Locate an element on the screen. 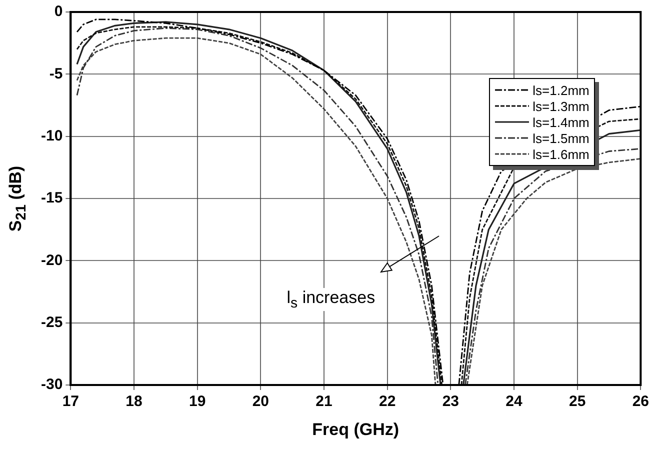 The height and width of the screenshot is (458, 652). legend-label: ls=1.5mm is located at coordinates (561, 138).